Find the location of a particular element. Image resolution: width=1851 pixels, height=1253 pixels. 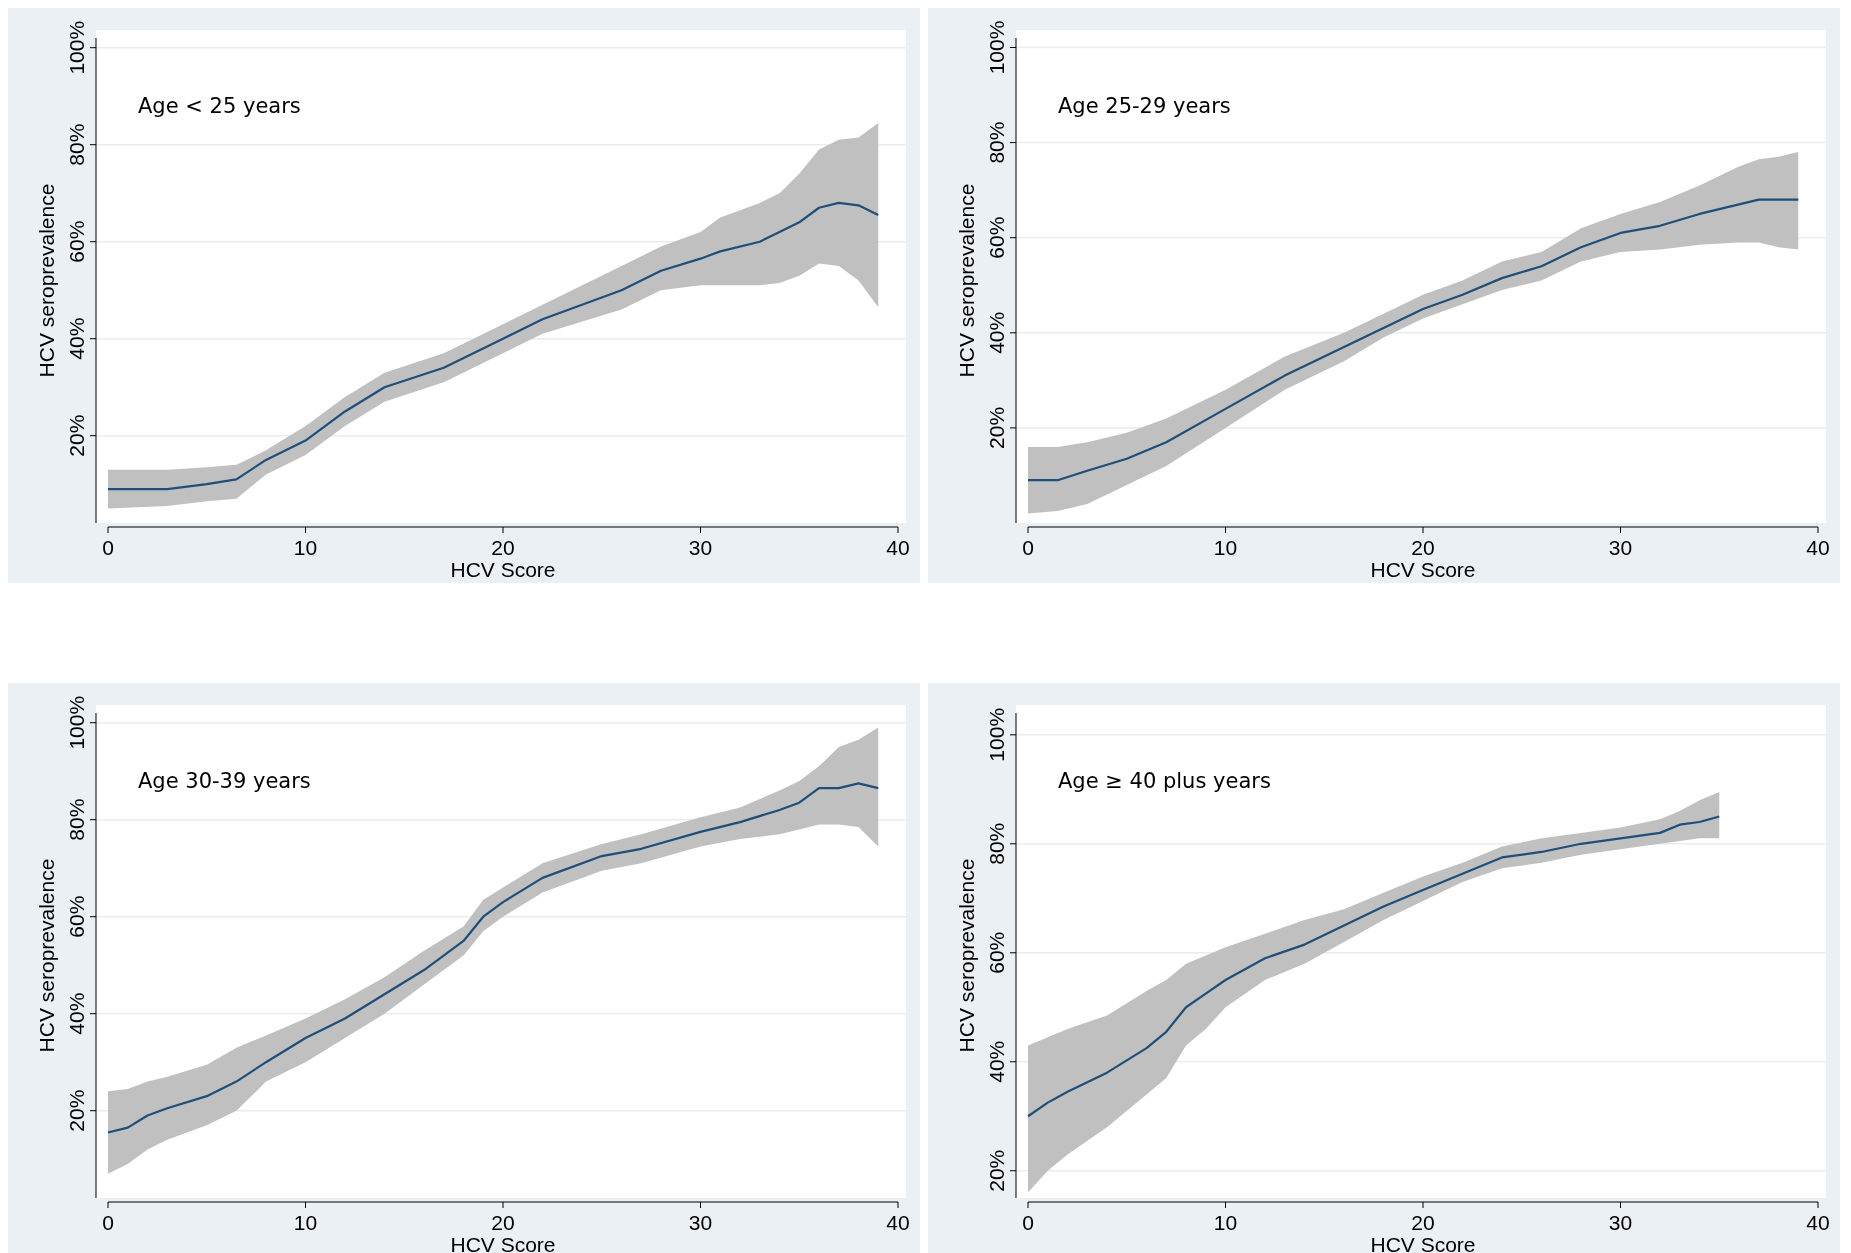

annotation: Age ≥ 40 plus years is located at coordinates (1164, 781).